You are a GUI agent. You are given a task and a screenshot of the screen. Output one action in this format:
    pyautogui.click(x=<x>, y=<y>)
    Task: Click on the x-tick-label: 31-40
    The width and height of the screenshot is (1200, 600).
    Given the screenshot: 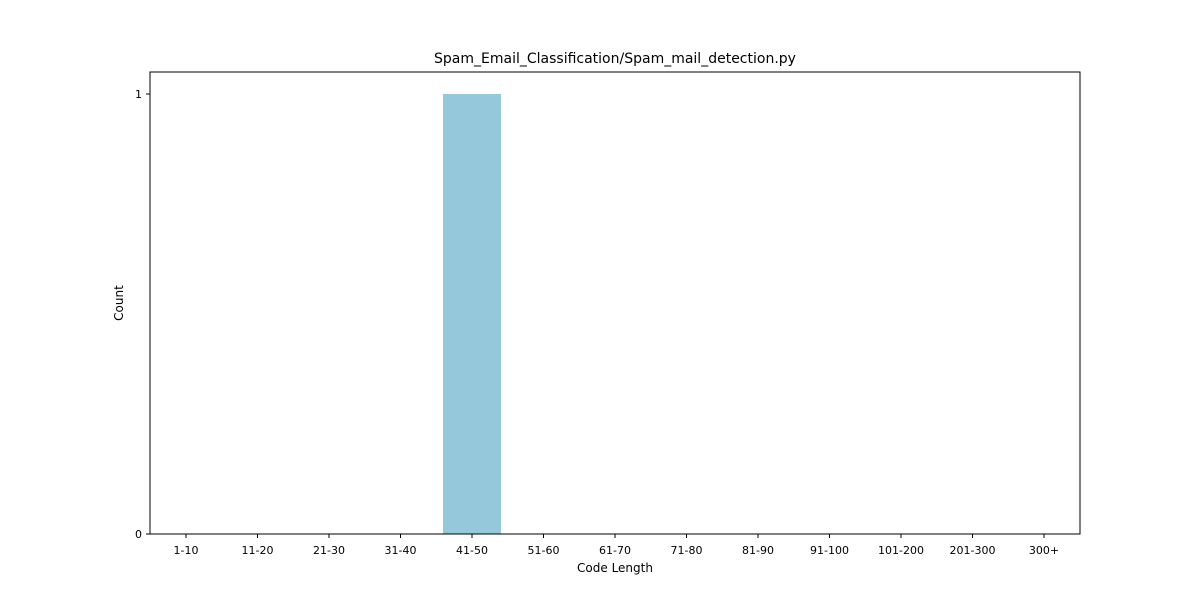 What is the action you would take?
    pyautogui.click(x=401, y=550)
    